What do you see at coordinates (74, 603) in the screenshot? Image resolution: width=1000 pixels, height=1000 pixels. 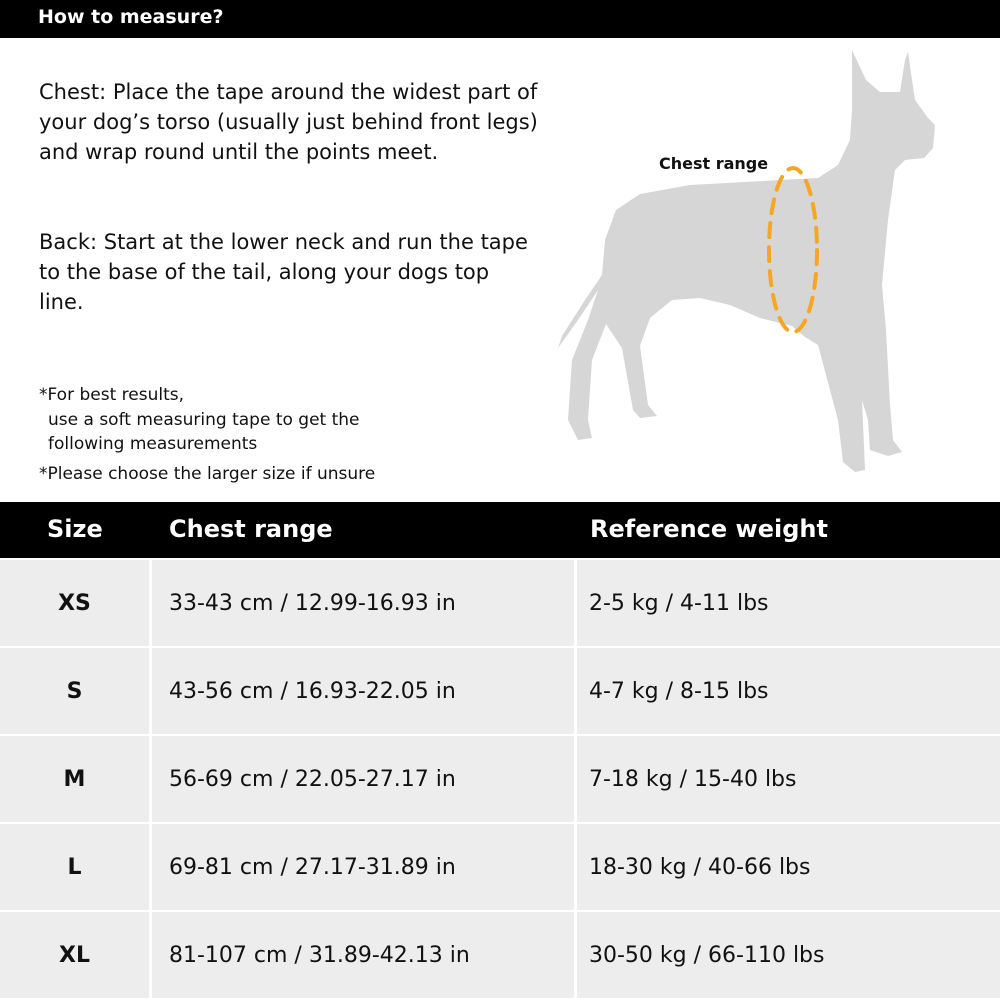 I see `size-cell: XS` at bounding box center [74, 603].